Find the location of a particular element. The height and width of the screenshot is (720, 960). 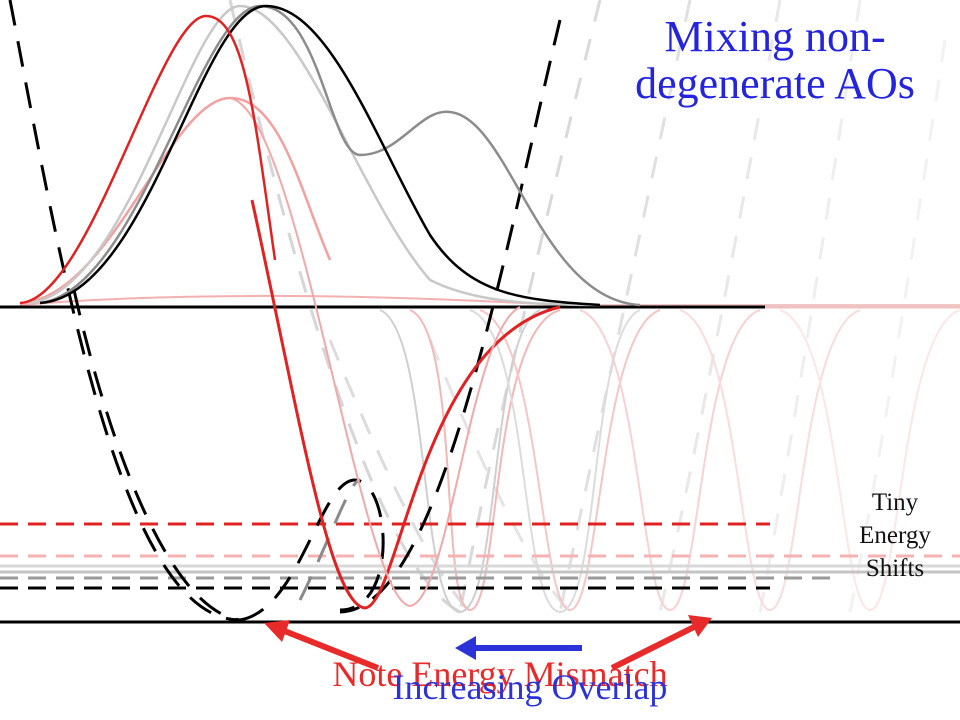

faded-tails is located at coordinates (489, 300).